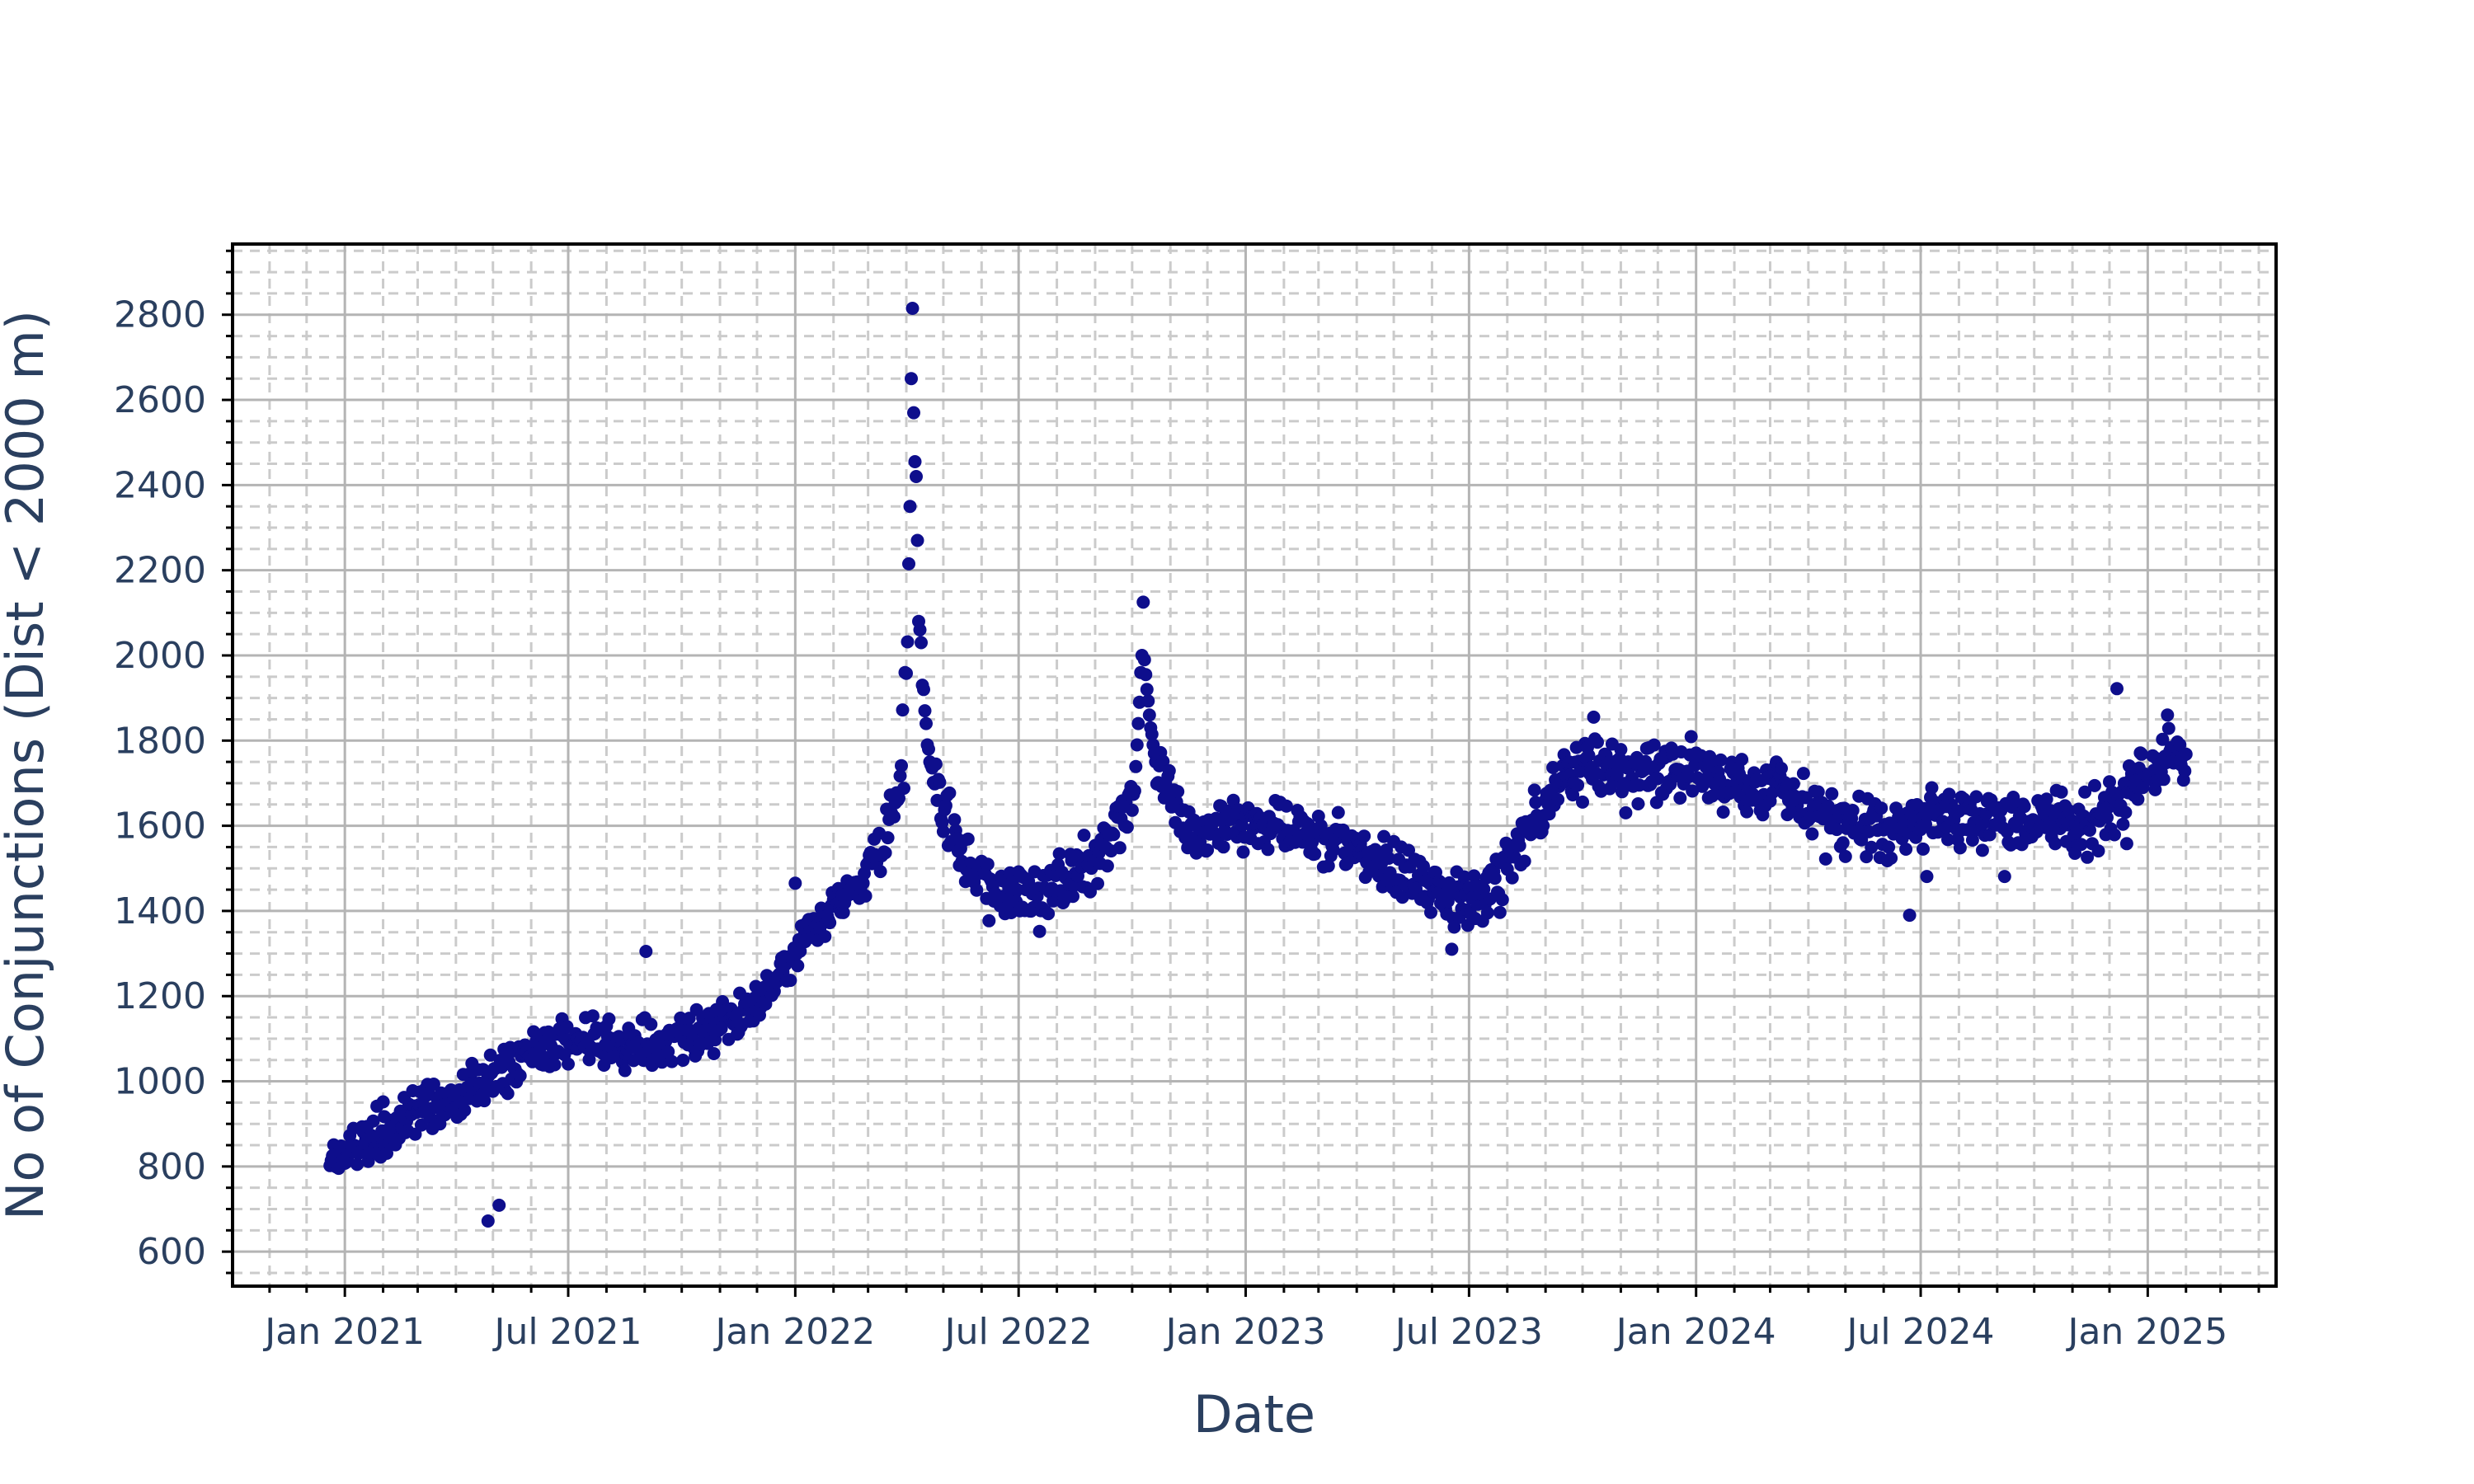 This screenshot has width=2474, height=1484. Describe the element at coordinates (160, 571) in the screenshot. I see `y-tick-label: 2200` at that location.